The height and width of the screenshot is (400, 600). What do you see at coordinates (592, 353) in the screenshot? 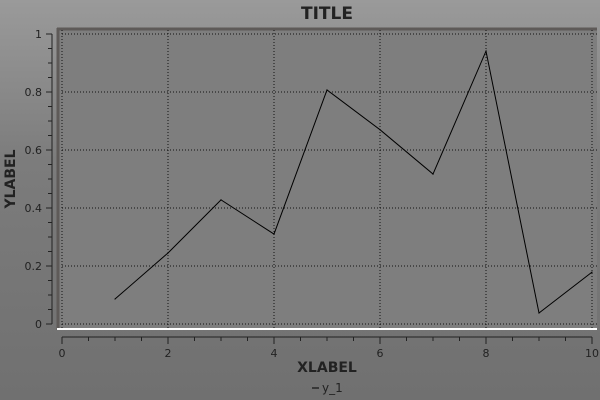
I see `x-tick-label: 10` at bounding box center [592, 353].